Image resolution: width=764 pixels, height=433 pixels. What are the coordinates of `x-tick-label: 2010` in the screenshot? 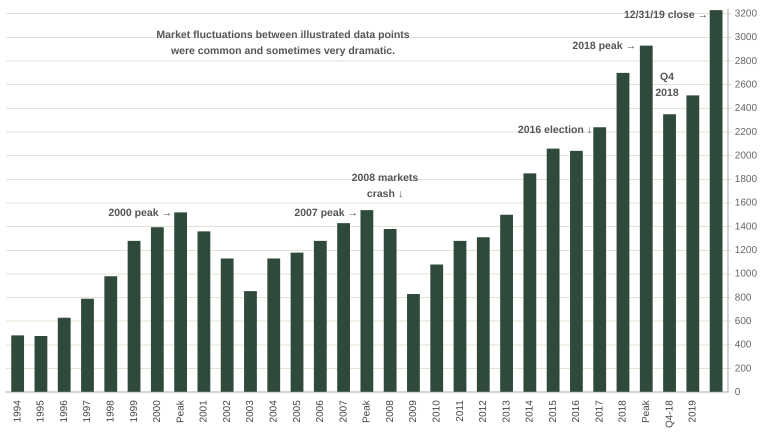 It's located at (436, 411).